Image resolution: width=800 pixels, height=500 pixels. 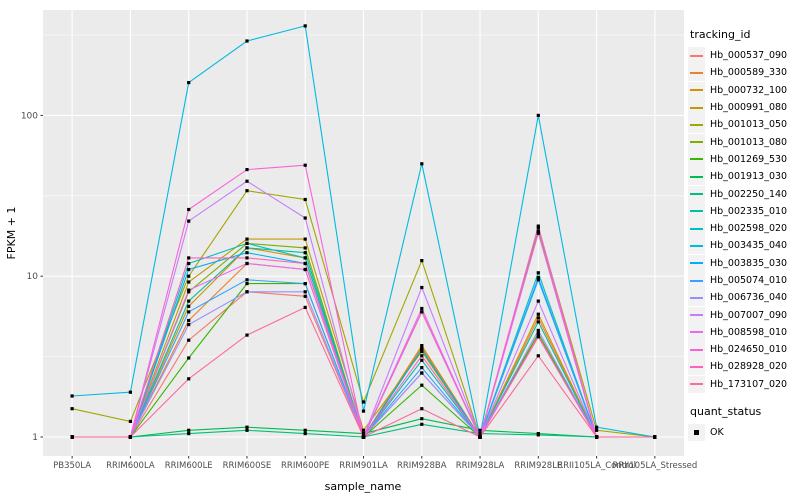 I want to click on legend-item-label: Hb_001913_030, so click(x=749, y=177).